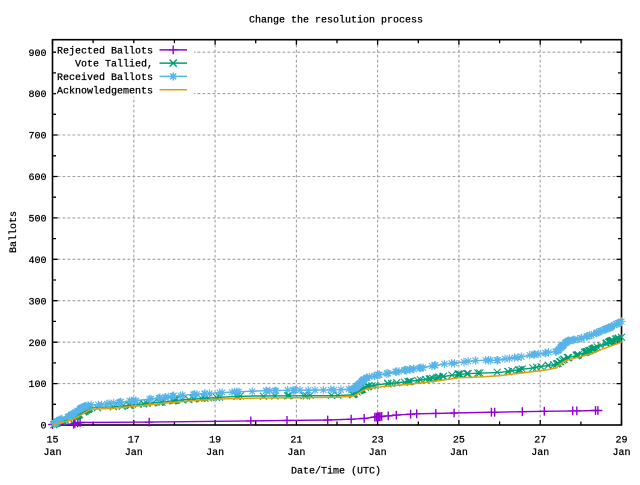  Describe the element at coordinates (105, 78) in the screenshot. I see `svg-text: Received Ballots` at that location.